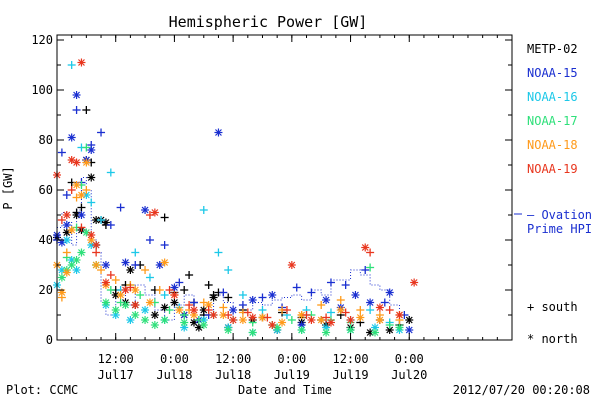  I want to click on x-tick-date-label: Jul19, so click(350, 375).